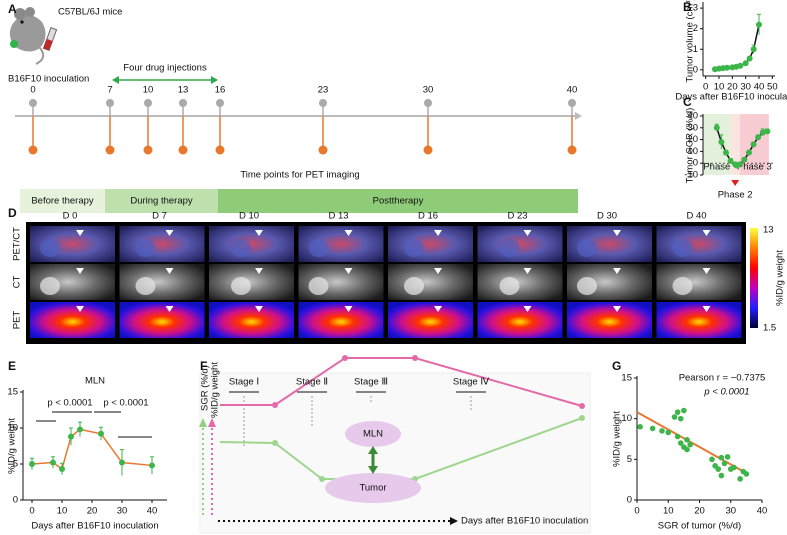 Image resolution: width=787 pixels, height=535 pixels. Describe the element at coordinates (15, 464) in the screenshot. I see `y-tick-label: 5` at that location.